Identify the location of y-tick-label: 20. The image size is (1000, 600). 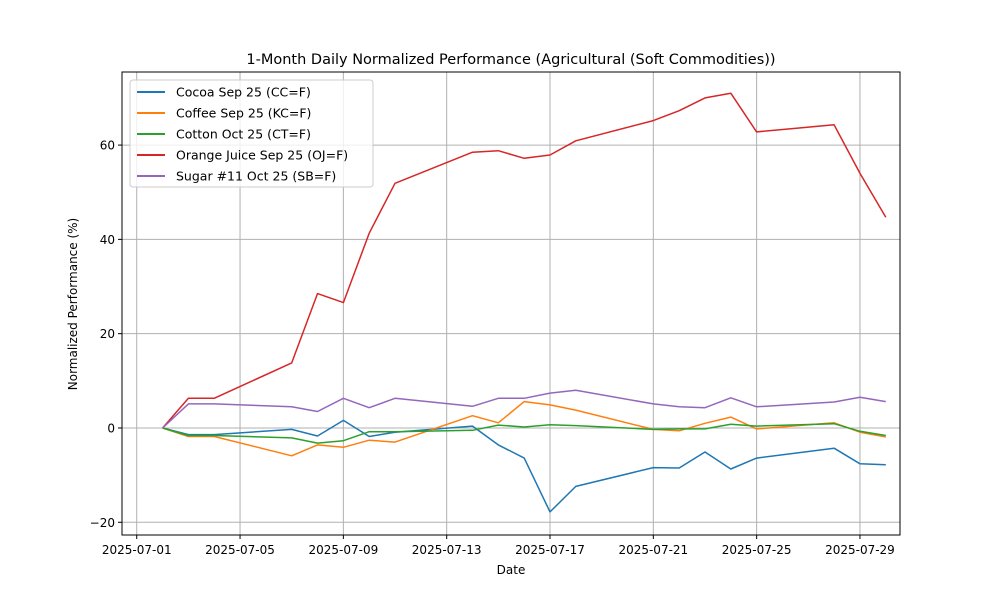
(107, 334).